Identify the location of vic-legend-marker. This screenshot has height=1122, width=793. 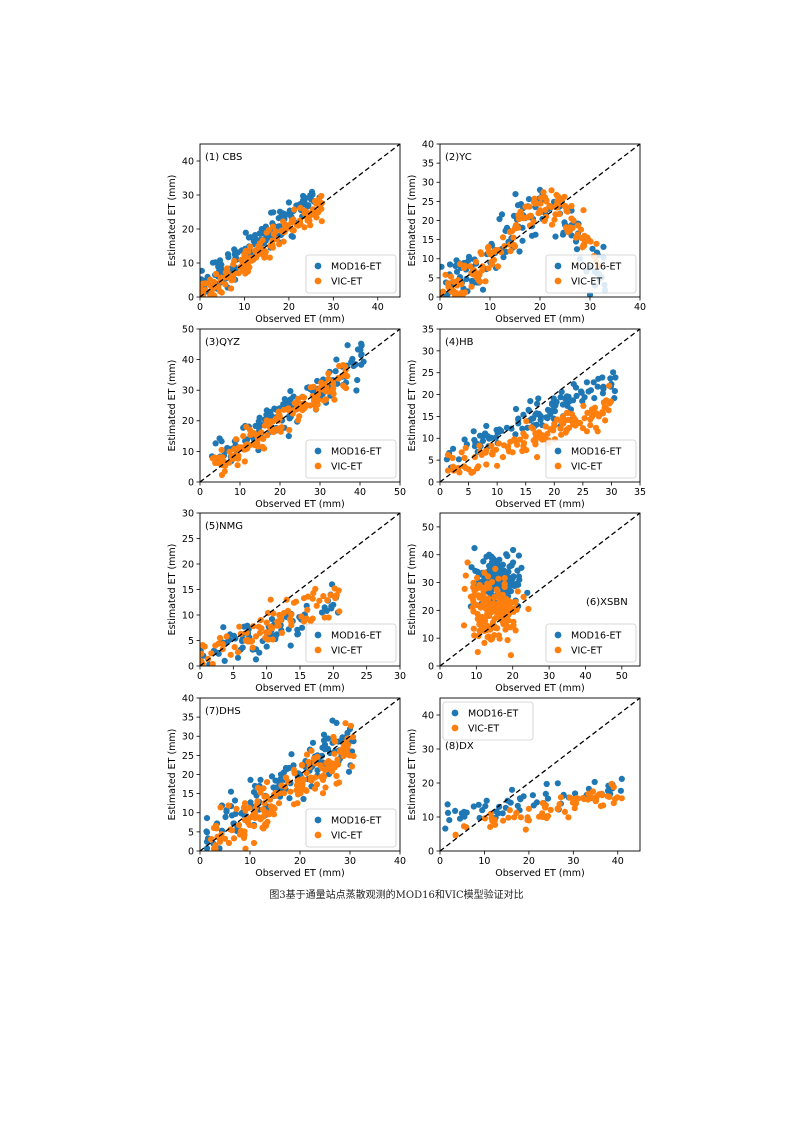
(318, 835).